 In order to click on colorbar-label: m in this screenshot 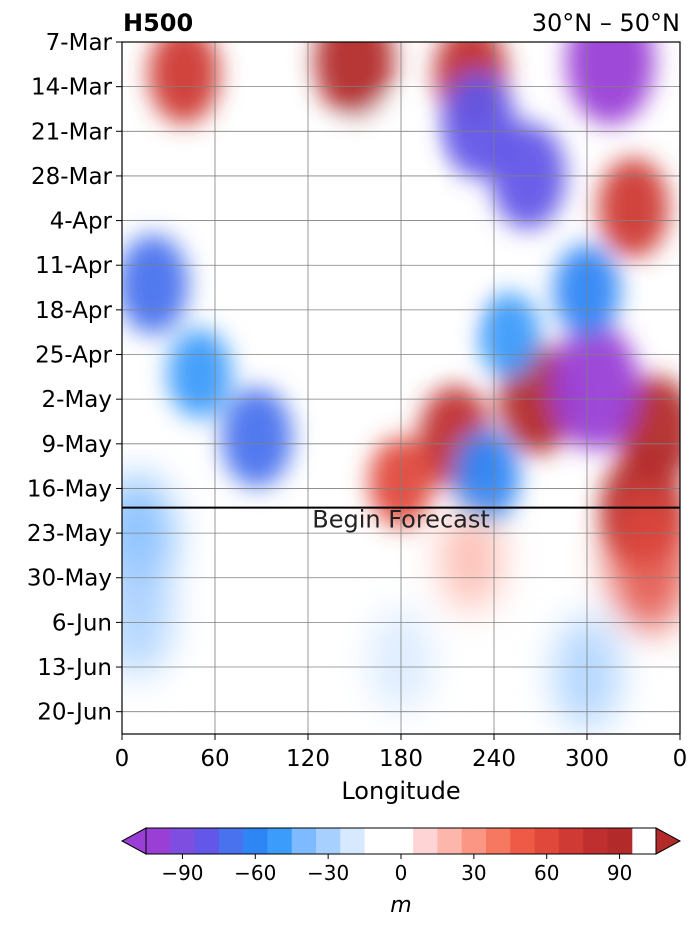, I will do `click(400, 905)`.